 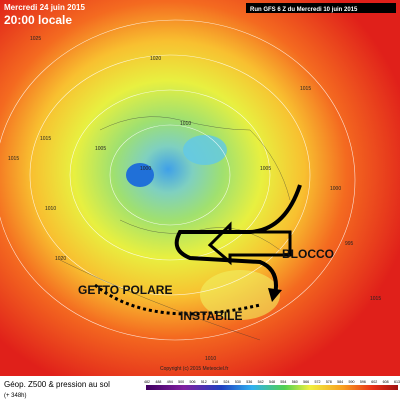 I want to click on scale-label: 530, so click(x=238, y=382).